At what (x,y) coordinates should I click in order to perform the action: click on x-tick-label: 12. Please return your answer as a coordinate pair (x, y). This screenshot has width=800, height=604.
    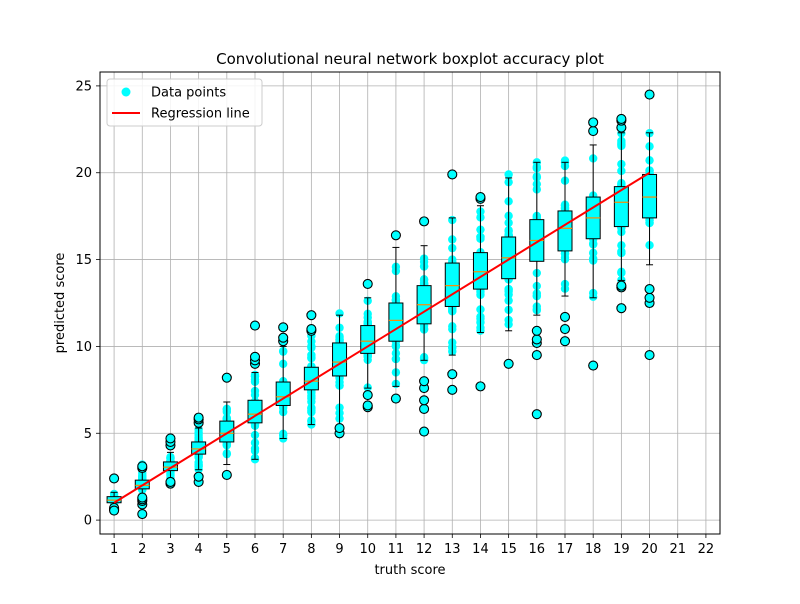
    Looking at the image, I should click on (424, 549).